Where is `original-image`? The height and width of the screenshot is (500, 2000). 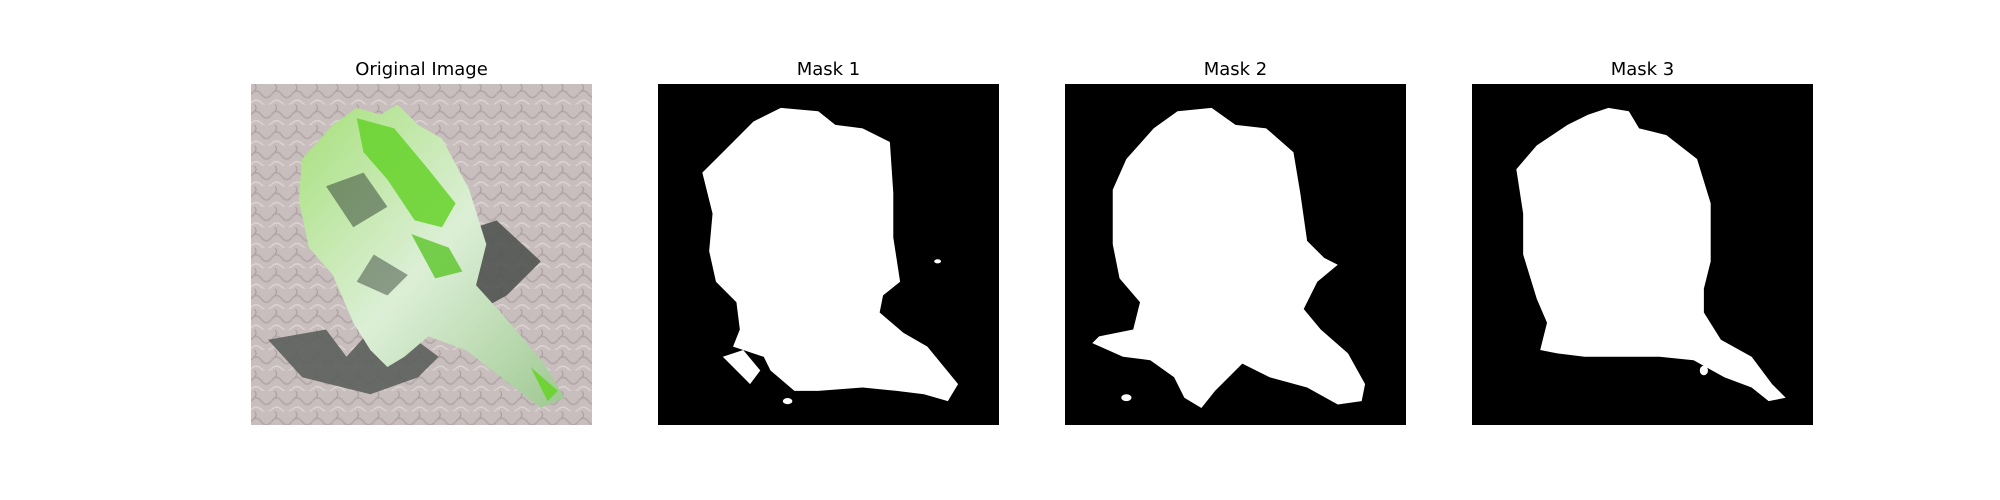 original-image is located at coordinates (421, 254).